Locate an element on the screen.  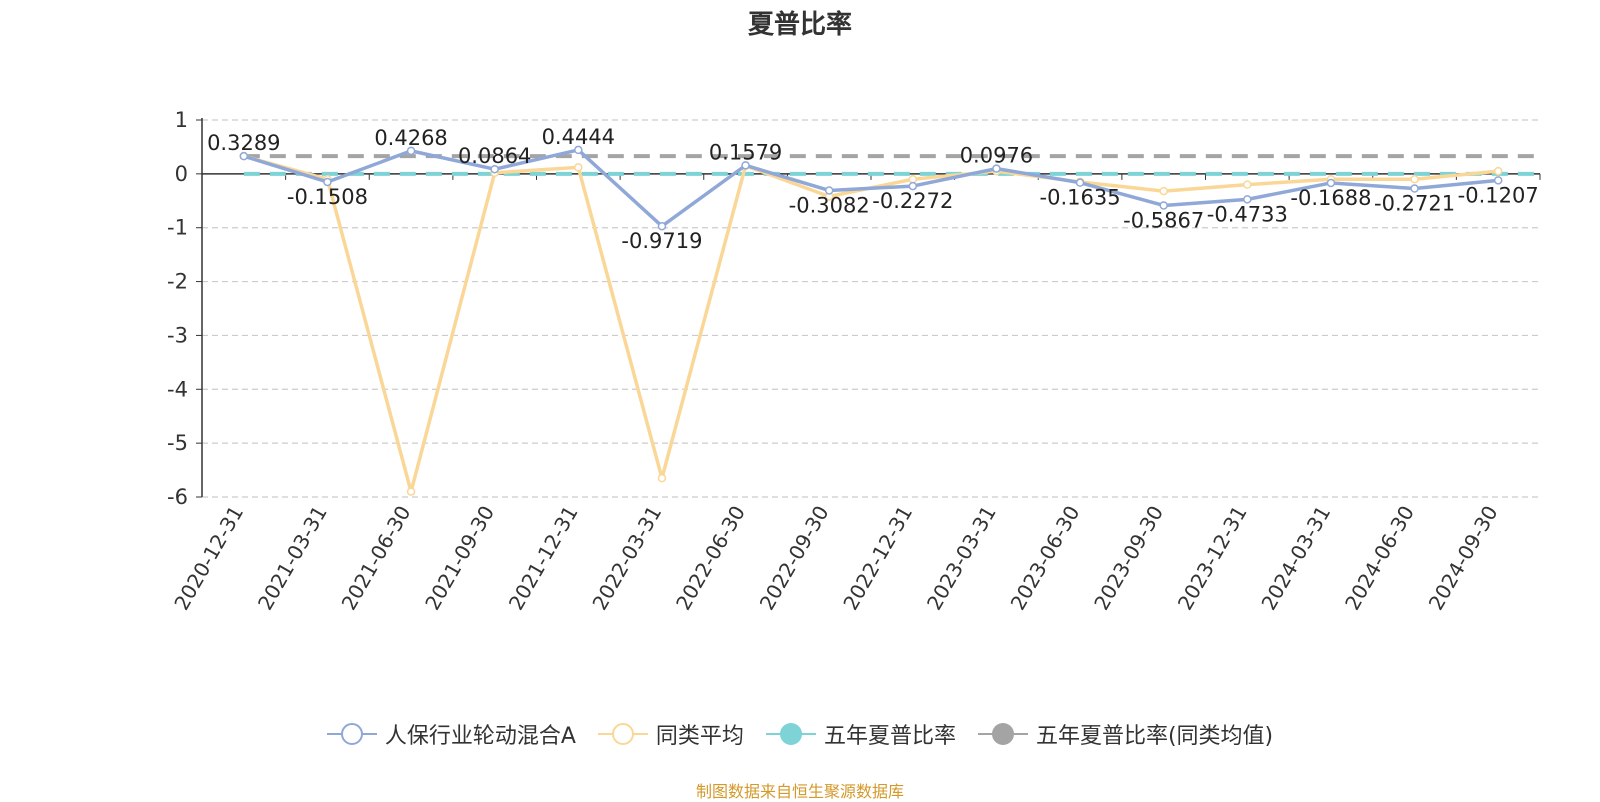
data-label: 0.4268 is located at coordinates (410, 138).